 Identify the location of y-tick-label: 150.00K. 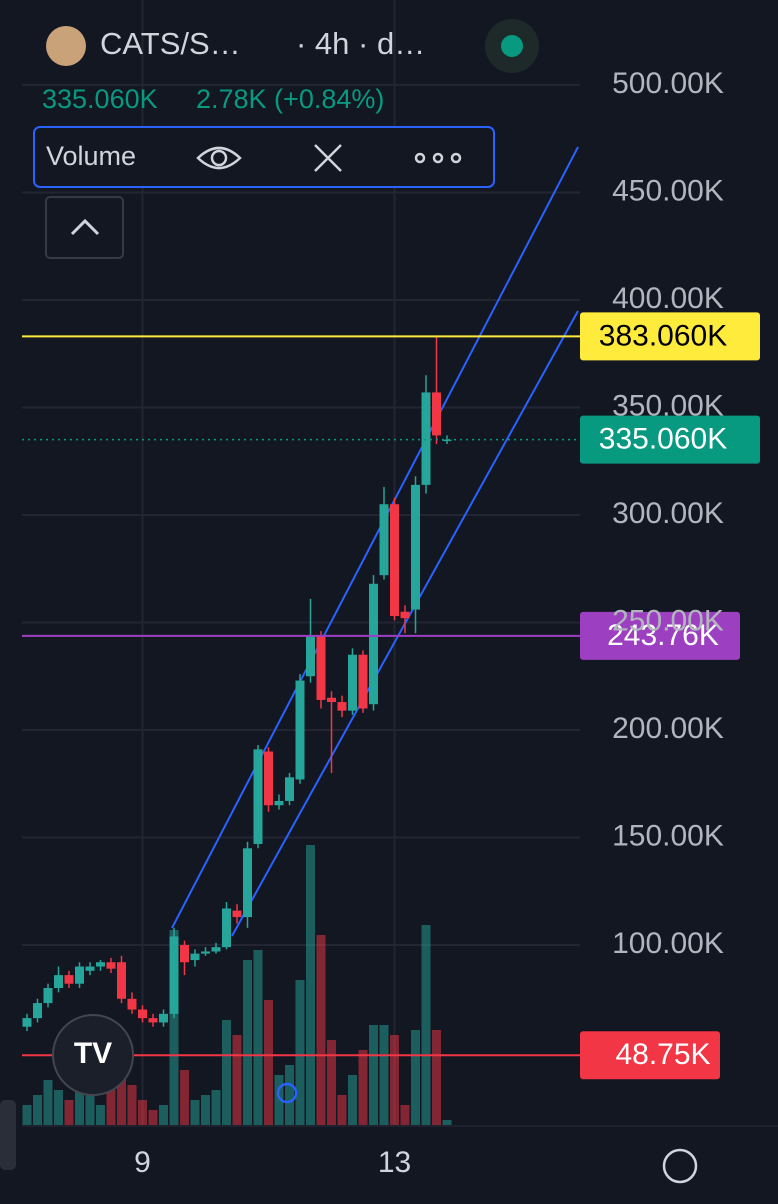
(668, 835).